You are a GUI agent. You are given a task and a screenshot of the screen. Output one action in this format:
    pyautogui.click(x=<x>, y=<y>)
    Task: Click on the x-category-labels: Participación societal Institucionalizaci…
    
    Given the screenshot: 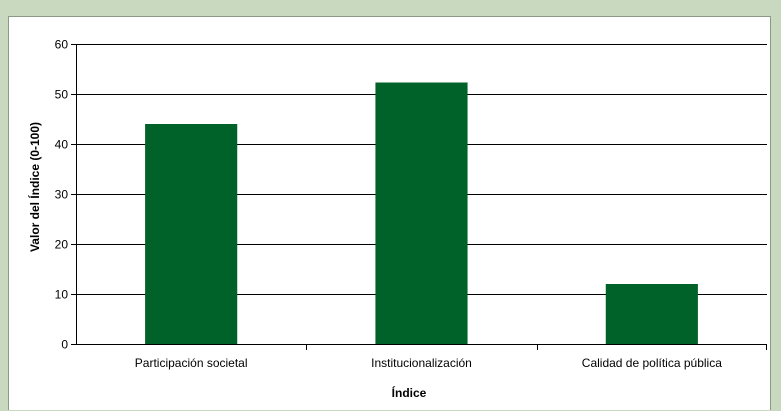 What is the action you would take?
    pyautogui.click(x=428, y=363)
    